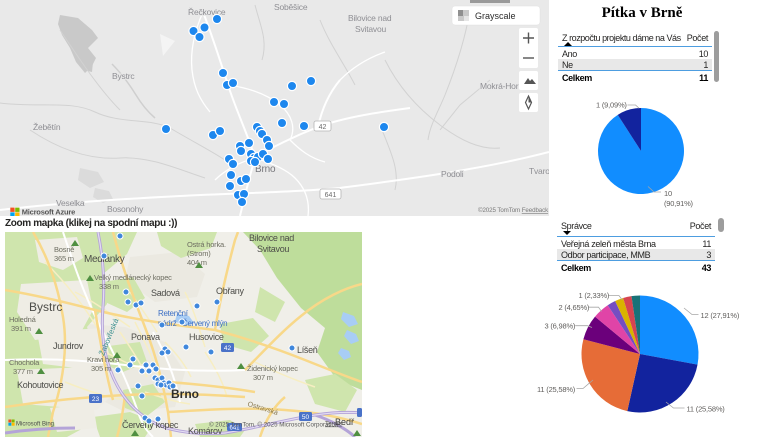 Image resolution: width=782 pixels, height=437 pixels. What do you see at coordinates (165, 293) in the screenshot?
I see `svg-text: Sadová` at bounding box center [165, 293].